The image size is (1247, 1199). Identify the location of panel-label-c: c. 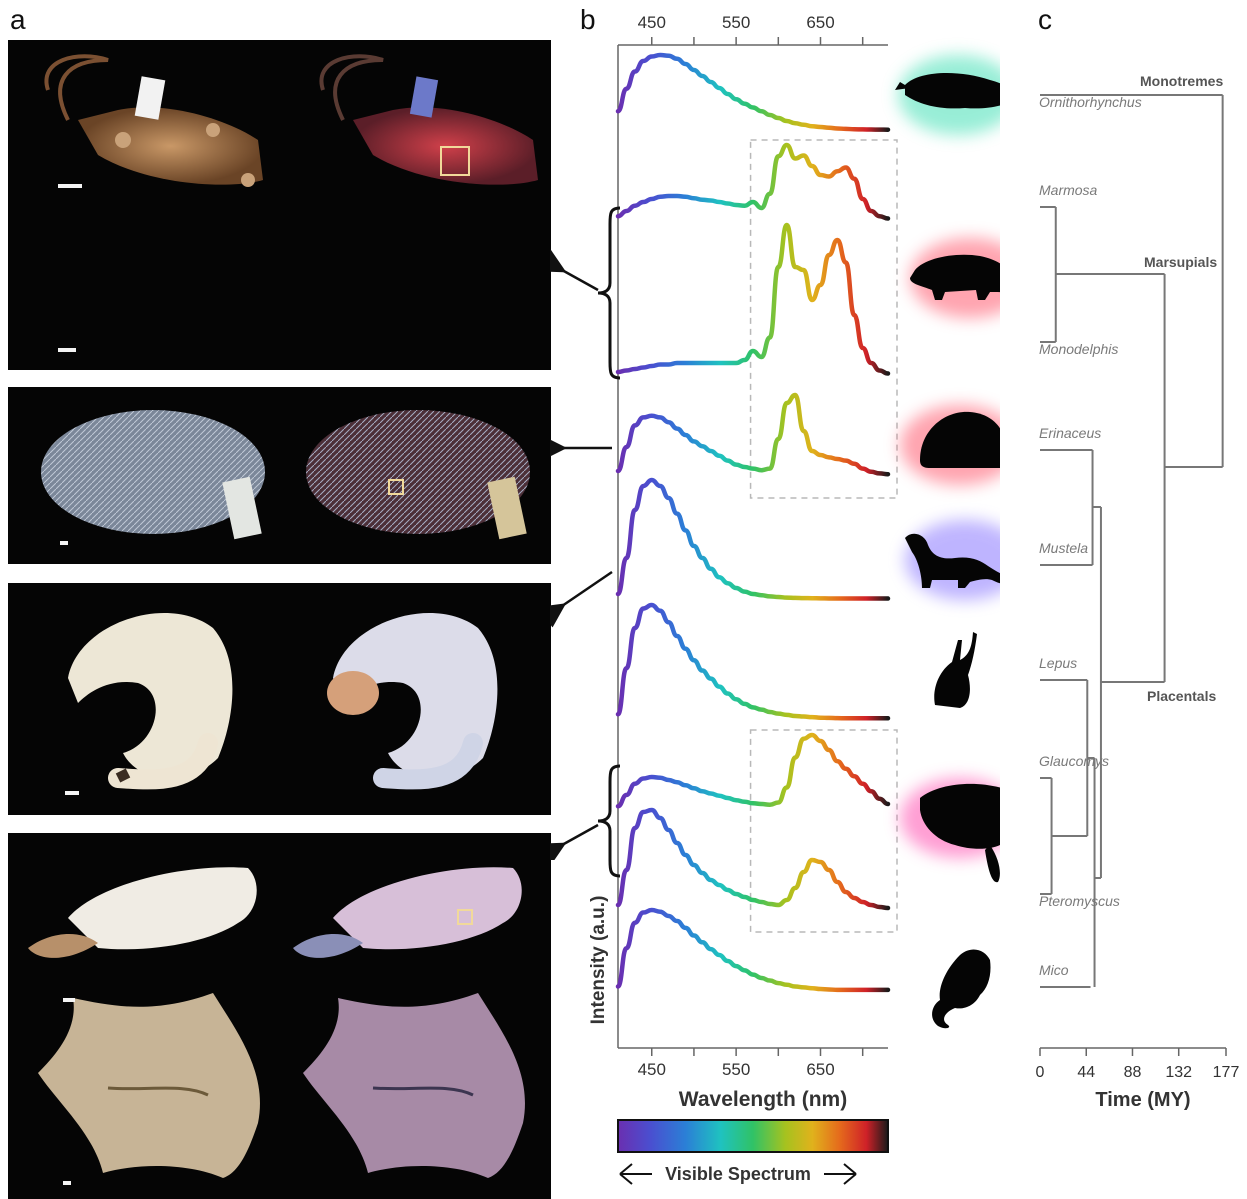
(1045, 19).